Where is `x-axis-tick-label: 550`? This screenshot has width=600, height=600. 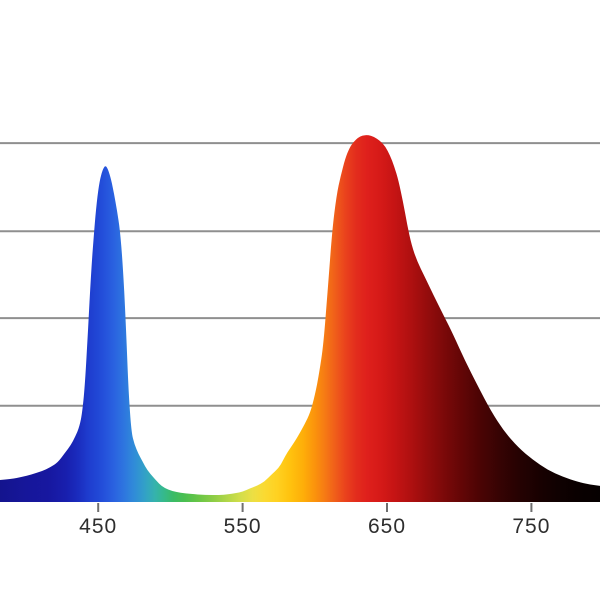 x-axis-tick-label: 550 is located at coordinates (243, 526).